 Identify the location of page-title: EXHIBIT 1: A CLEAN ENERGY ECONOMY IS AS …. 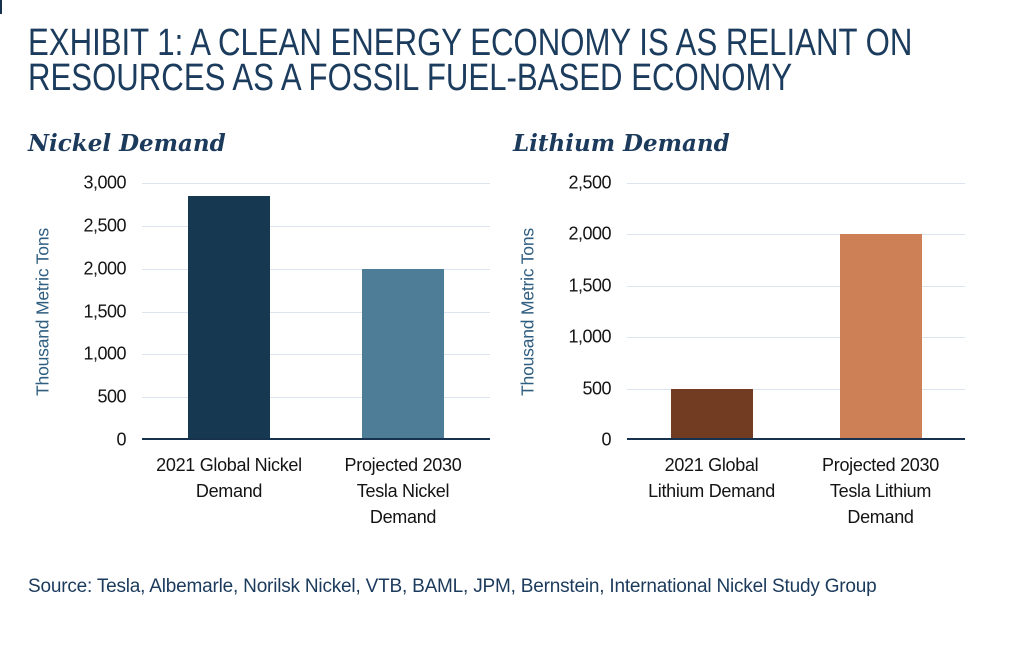
(470, 60).